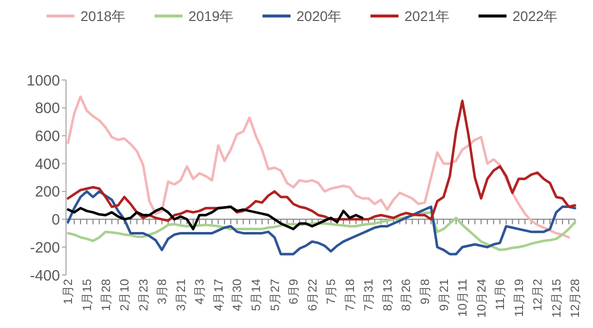 Image resolution: width=593 pixels, height=328 pixels. I want to click on x-tick-label: 7月18, so click(349, 295).